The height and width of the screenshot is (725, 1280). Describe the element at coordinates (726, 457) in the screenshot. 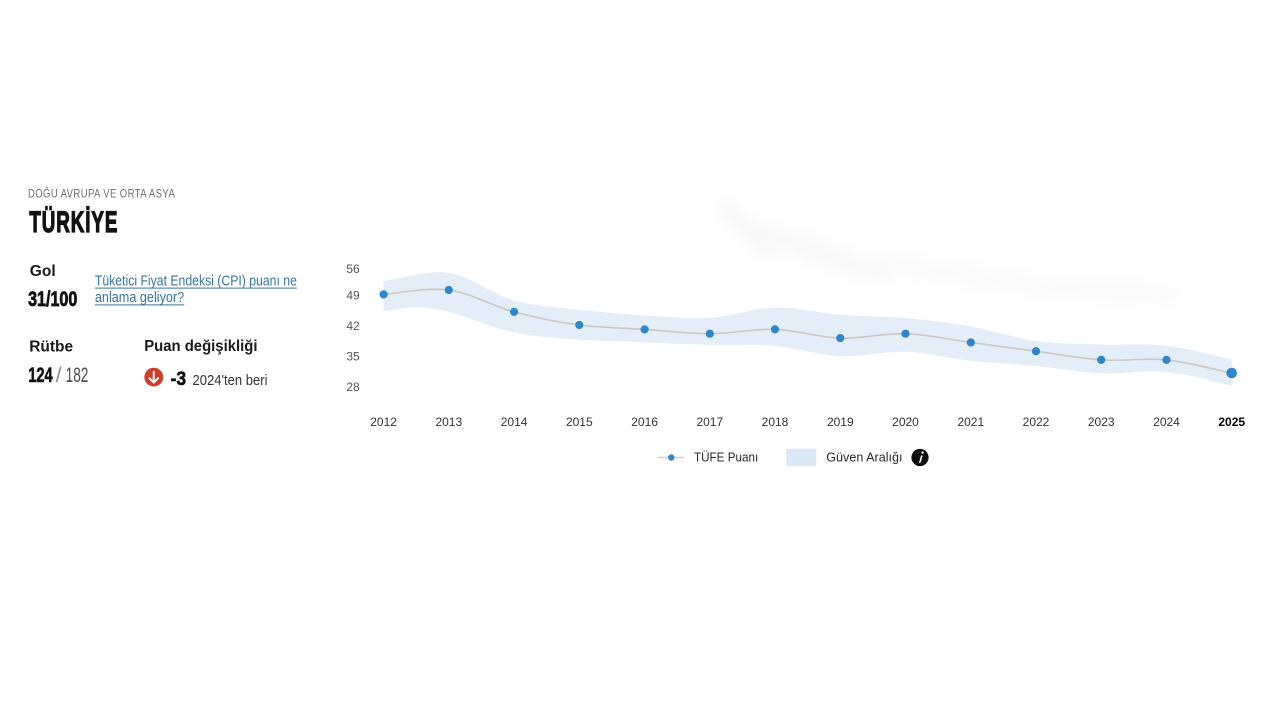

I see `svg-text: TÜFE Puanı` at that location.